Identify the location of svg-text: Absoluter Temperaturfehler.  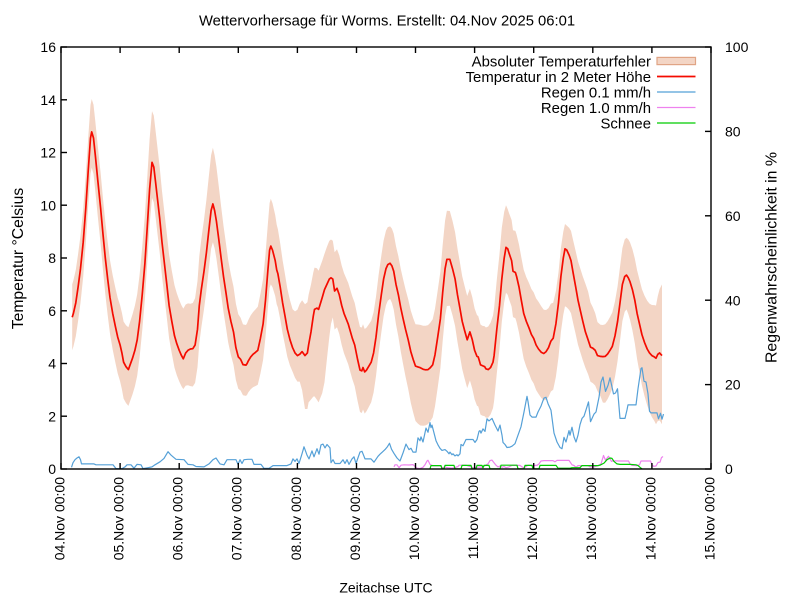
(561, 62).